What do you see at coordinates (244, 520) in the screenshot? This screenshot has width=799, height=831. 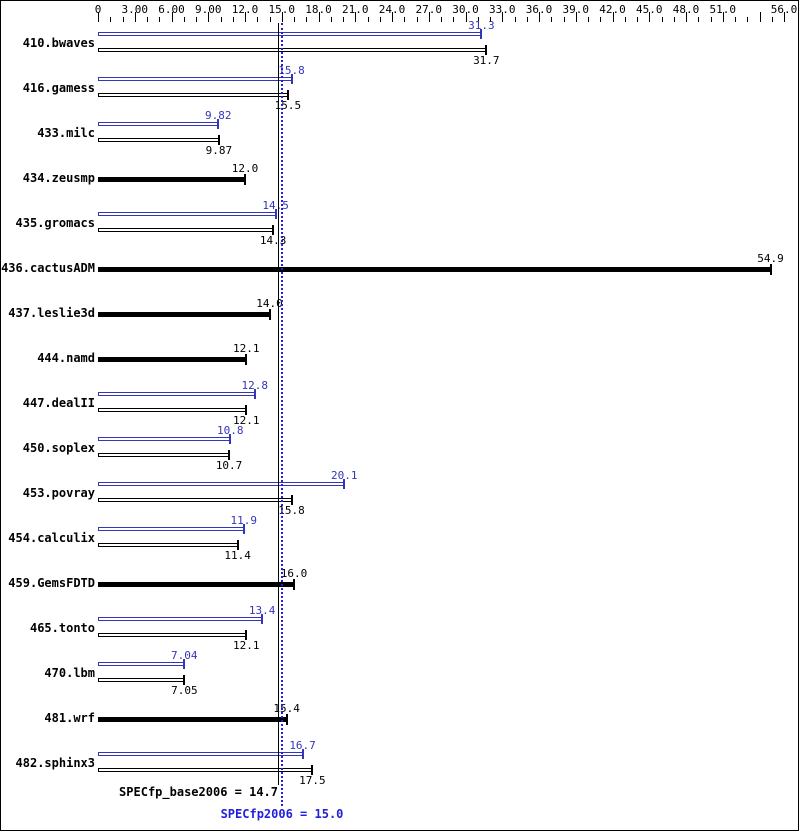 I see `value-label: 11.9` at bounding box center [244, 520].